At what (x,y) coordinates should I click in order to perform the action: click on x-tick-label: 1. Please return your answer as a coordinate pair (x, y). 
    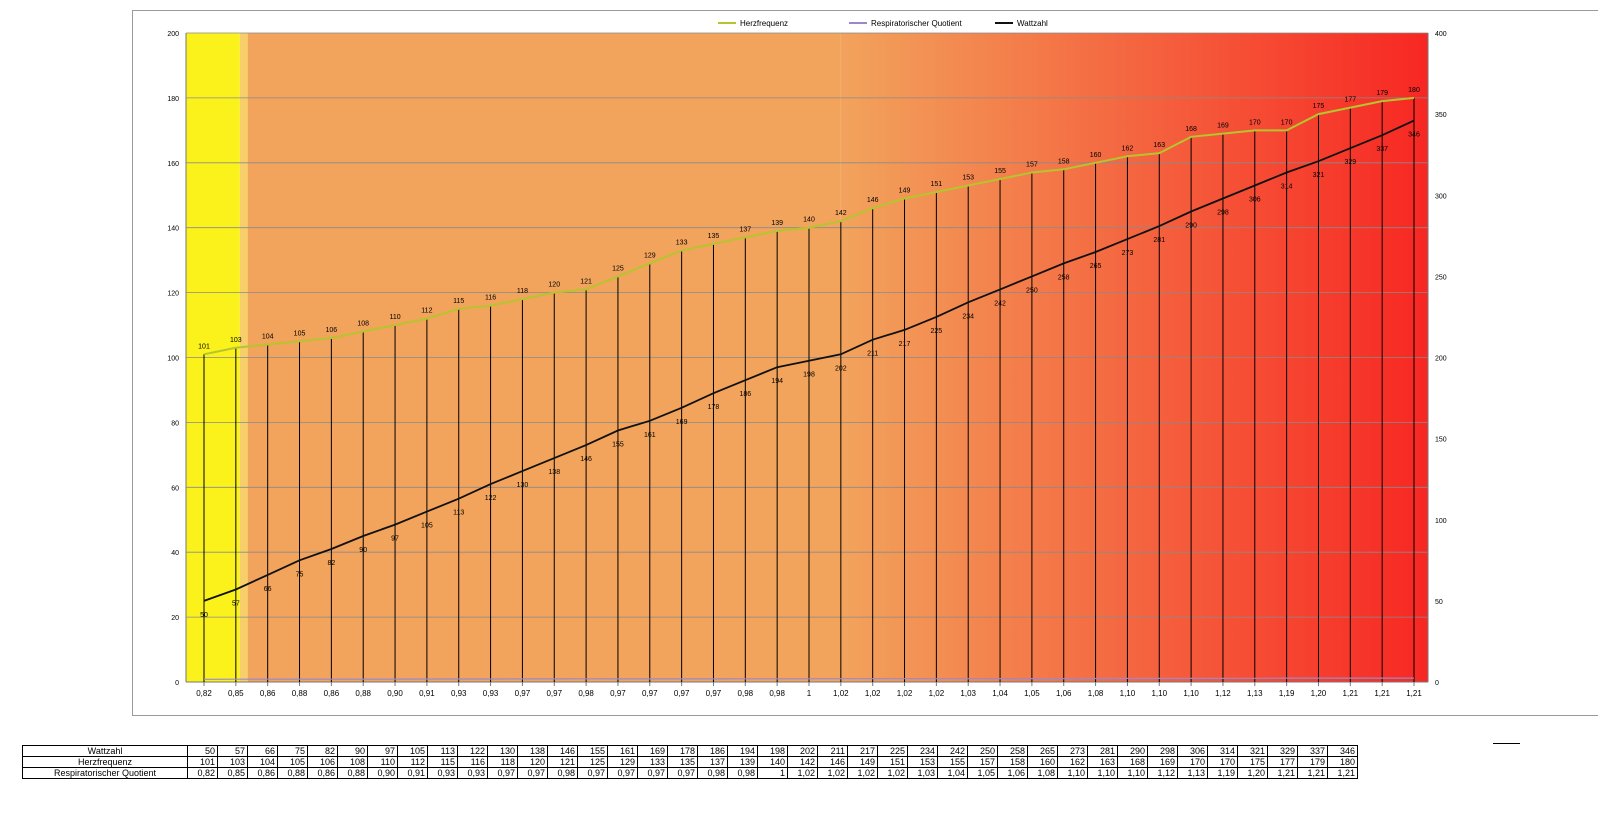
    Looking at the image, I should click on (809, 693).